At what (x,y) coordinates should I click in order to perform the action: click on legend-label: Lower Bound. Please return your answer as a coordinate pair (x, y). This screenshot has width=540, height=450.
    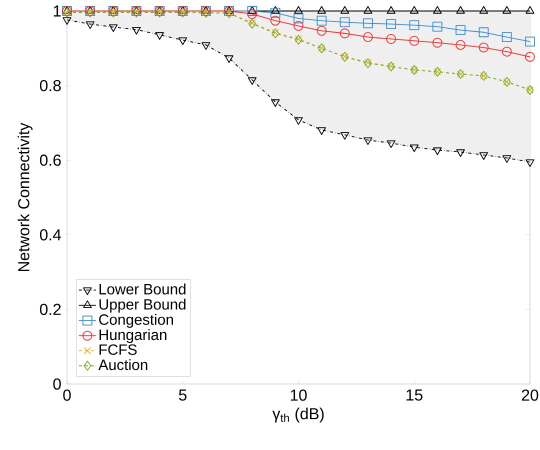
    Looking at the image, I should click on (143, 289).